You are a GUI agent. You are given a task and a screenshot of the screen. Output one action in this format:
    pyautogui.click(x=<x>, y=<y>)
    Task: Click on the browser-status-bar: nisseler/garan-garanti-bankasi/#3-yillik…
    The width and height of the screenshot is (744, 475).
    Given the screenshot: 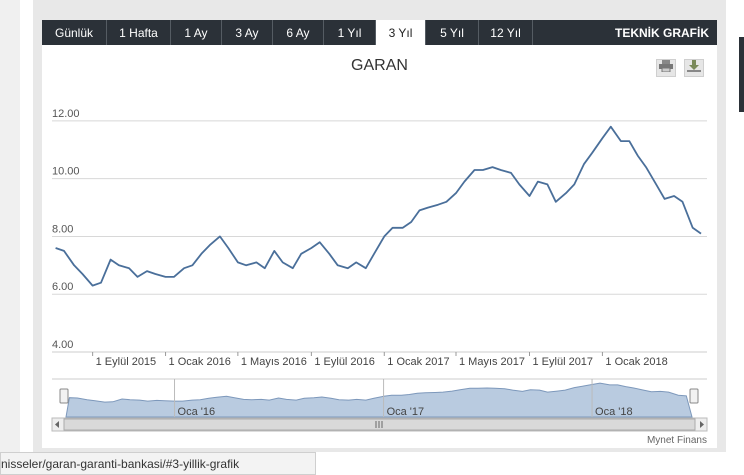 What is the action you would take?
    pyautogui.click(x=158, y=463)
    